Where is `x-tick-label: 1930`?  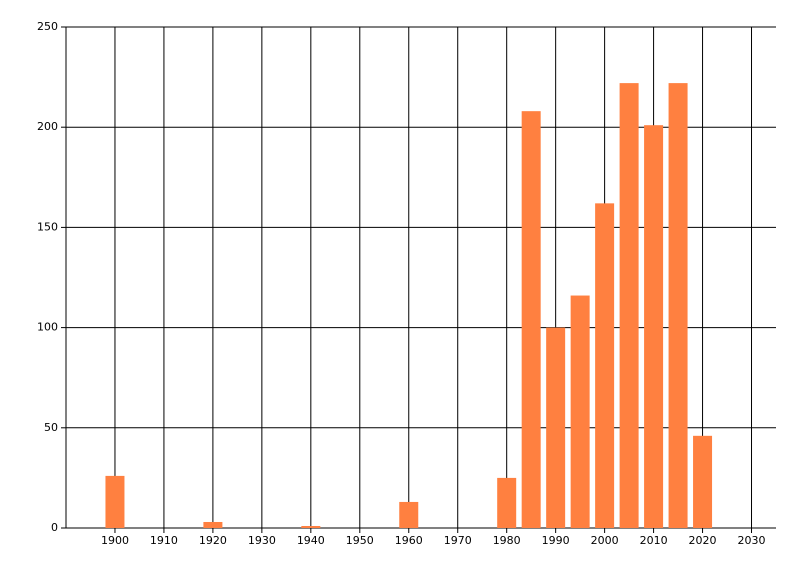 x-tick-label: 1930 is located at coordinates (262, 540).